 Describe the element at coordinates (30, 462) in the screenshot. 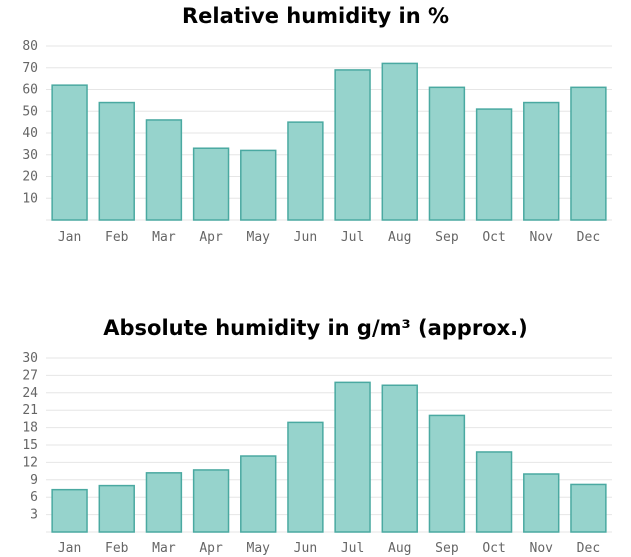

I see `y-tick-label: 12` at that location.